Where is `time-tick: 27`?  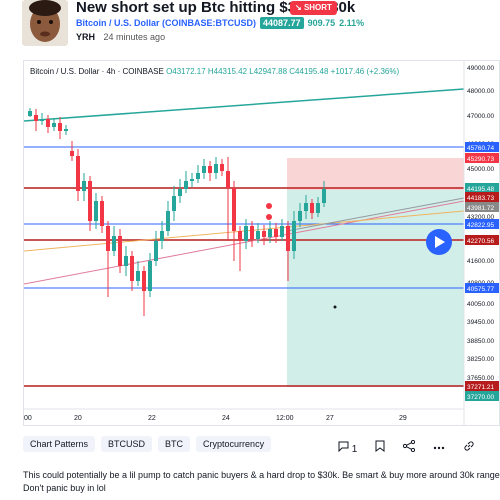
time-tick: 27 is located at coordinates (330, 418).